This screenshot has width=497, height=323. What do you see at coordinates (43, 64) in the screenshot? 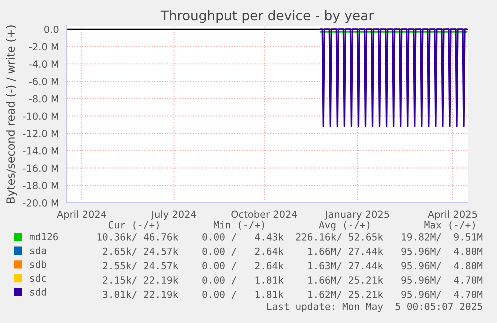
I see `y-tick-label: -4.0 M` at bounding box center [43, 64].